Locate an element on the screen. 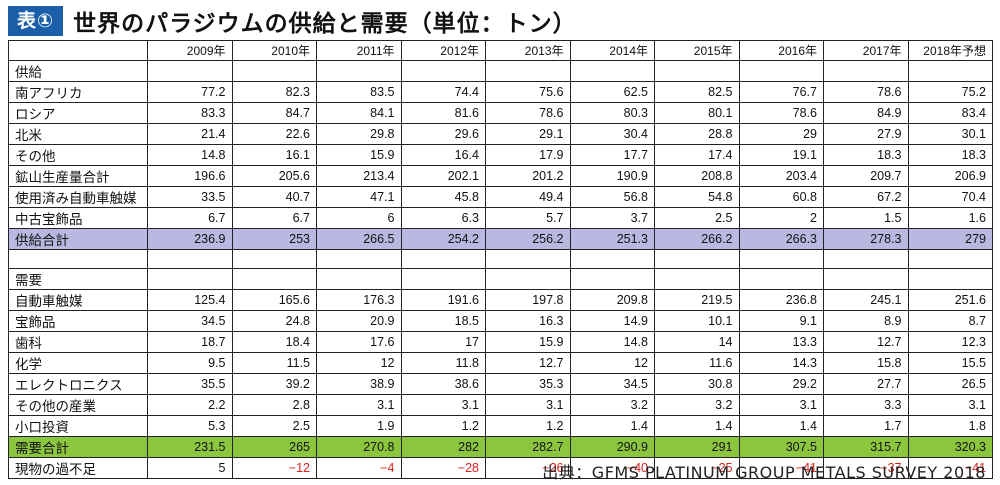 The width and height of the screenshot is (1000, 485). table-cell: 206.9 is located at coordinates (950, 175).